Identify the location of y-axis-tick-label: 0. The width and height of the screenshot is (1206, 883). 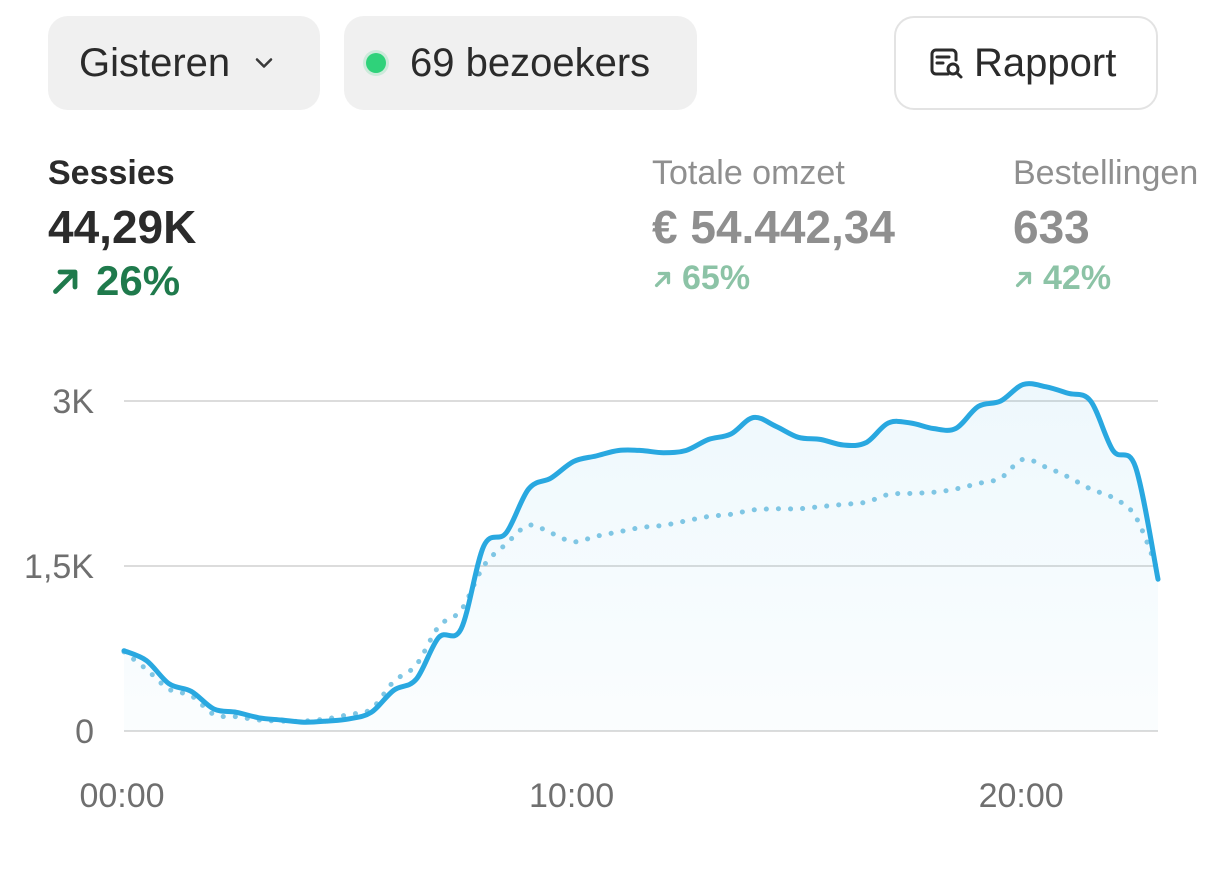
(84, 732).